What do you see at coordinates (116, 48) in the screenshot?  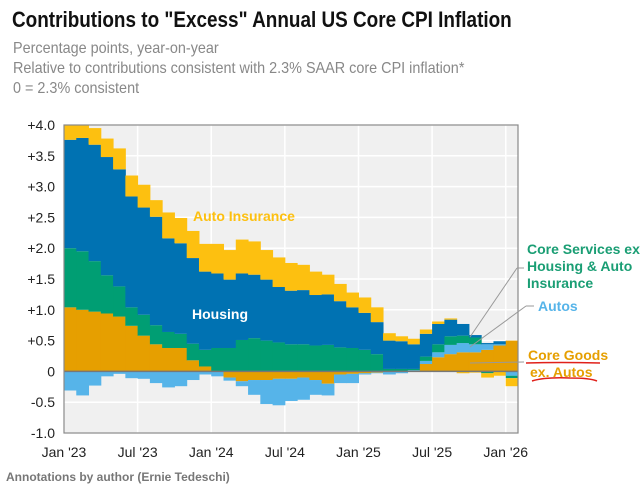 I see `chart-subtitle-units: Percentage points, year-on-year` at bounding box center [116, 48].